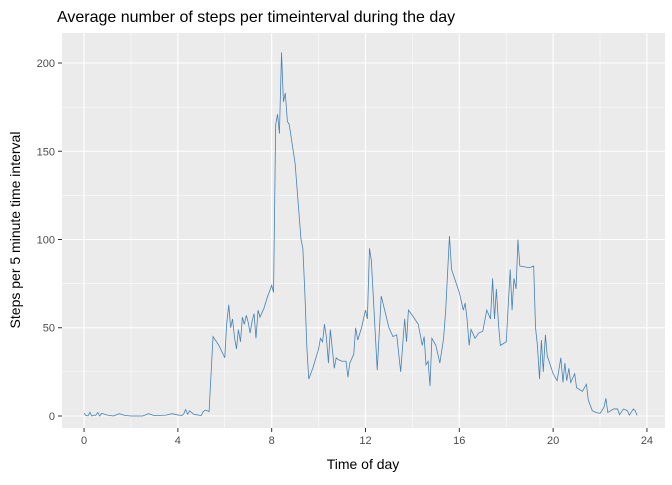  What do you see at coordinates (365, 441) in the screenshot?
I see `x-tick-label: 12` at bounding box center [365, 441].